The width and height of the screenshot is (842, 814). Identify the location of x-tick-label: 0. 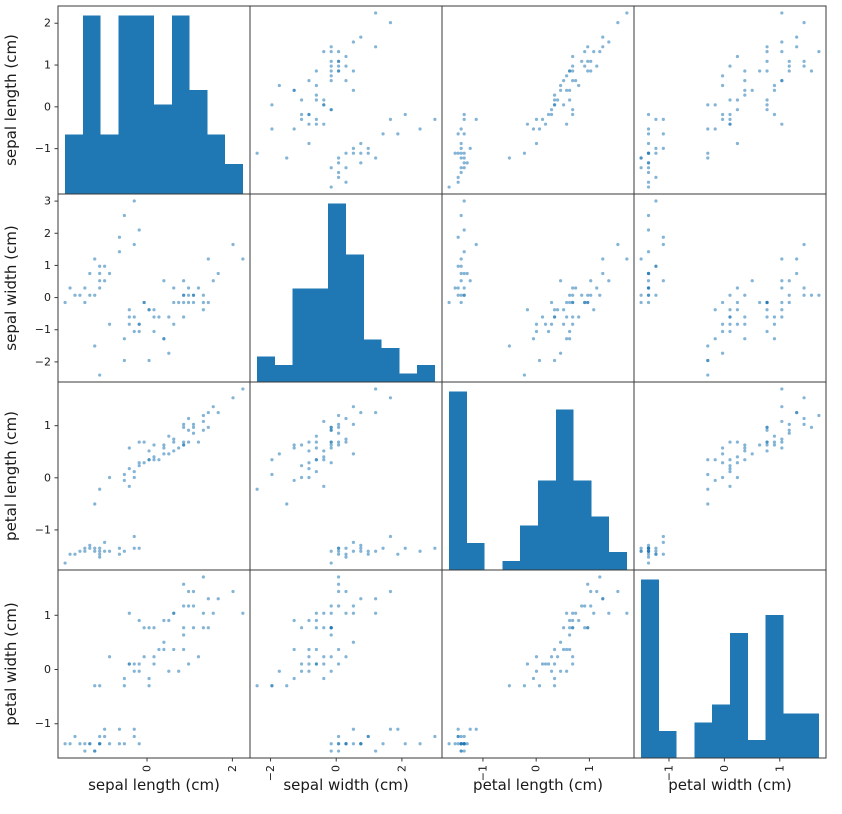
(724, 768).